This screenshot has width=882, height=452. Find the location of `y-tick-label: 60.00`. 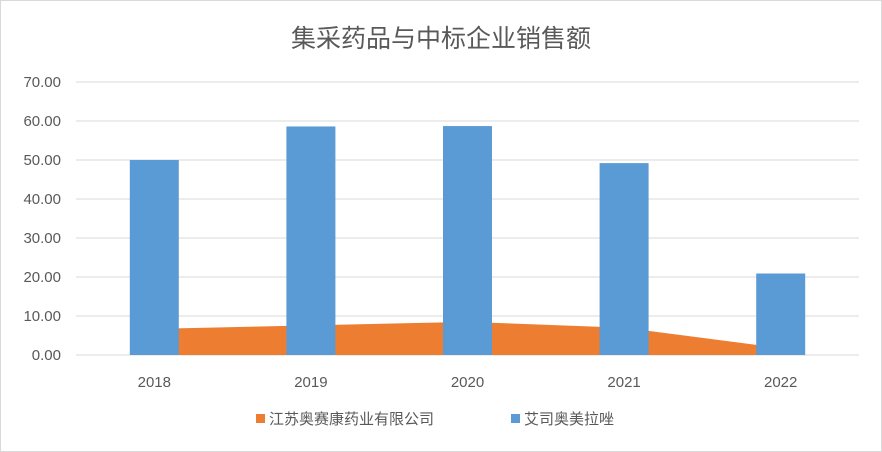

y-tick-label: 60.00 is located at coordinates (42, 121).